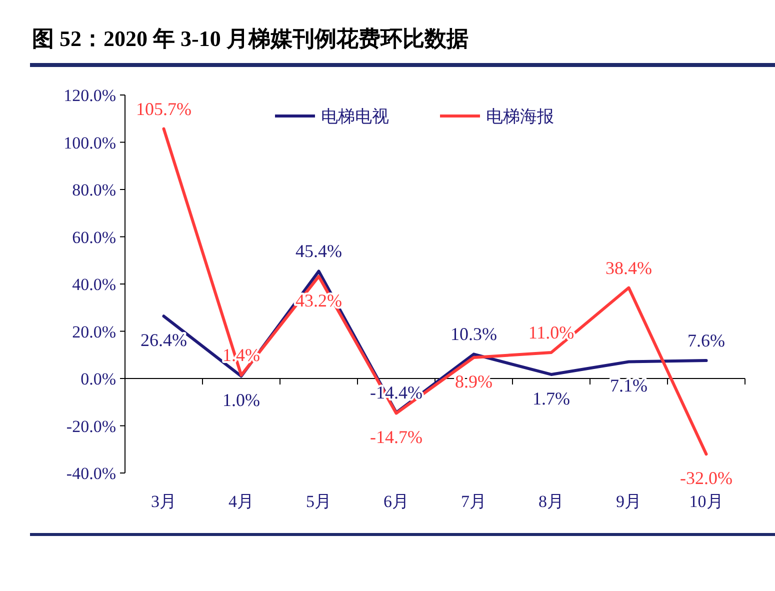  I want to click on y-tick-label: -40.0%, so click(91, 473).